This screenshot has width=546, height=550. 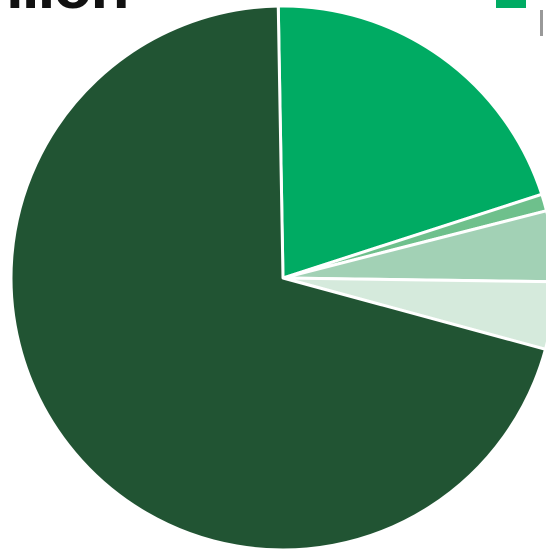 What do you see at coordinates (68, 9) in the screenshot?
I see `chart-title: illon` at bounding box center [68, 9].